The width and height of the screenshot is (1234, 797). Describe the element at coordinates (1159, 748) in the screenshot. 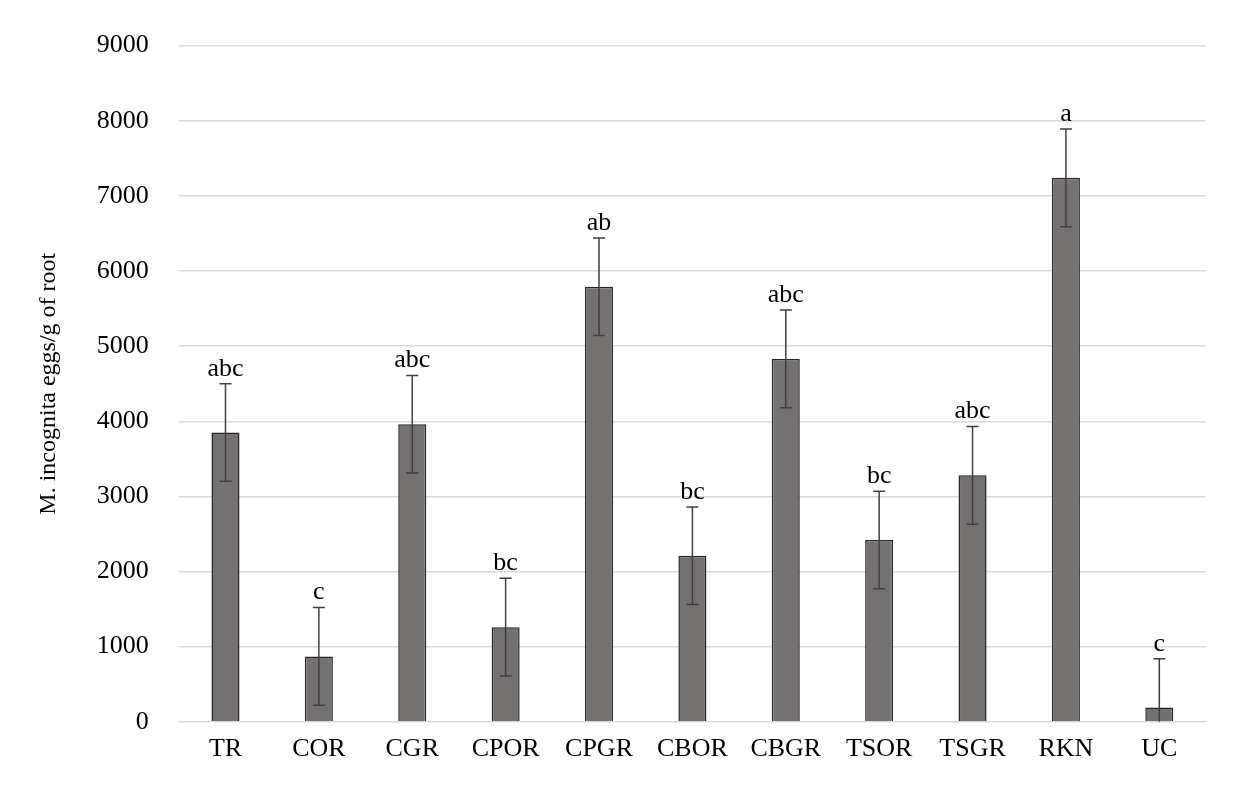

I see `x-tick-label: UC` at that location.